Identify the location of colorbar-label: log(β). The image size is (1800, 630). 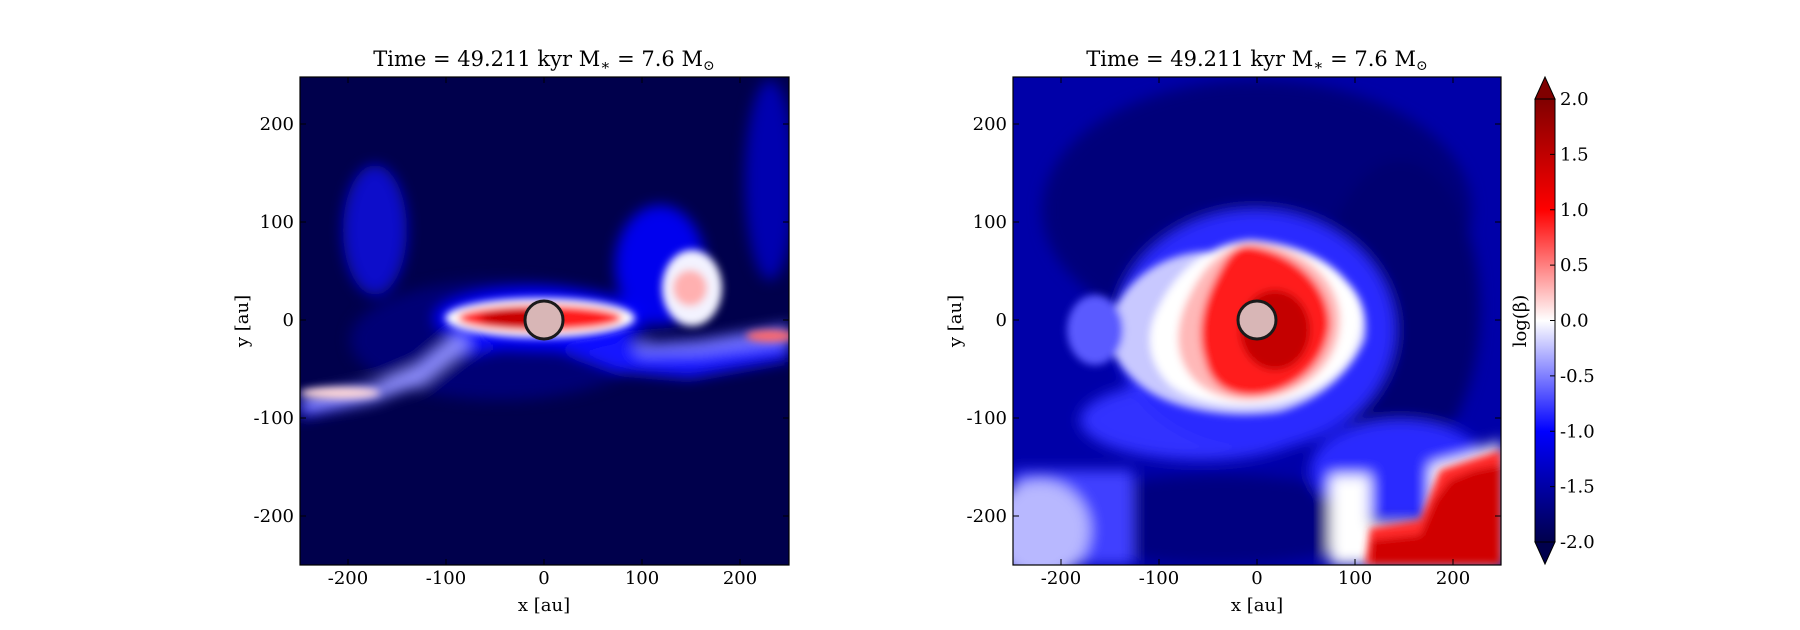
(1520, 321).